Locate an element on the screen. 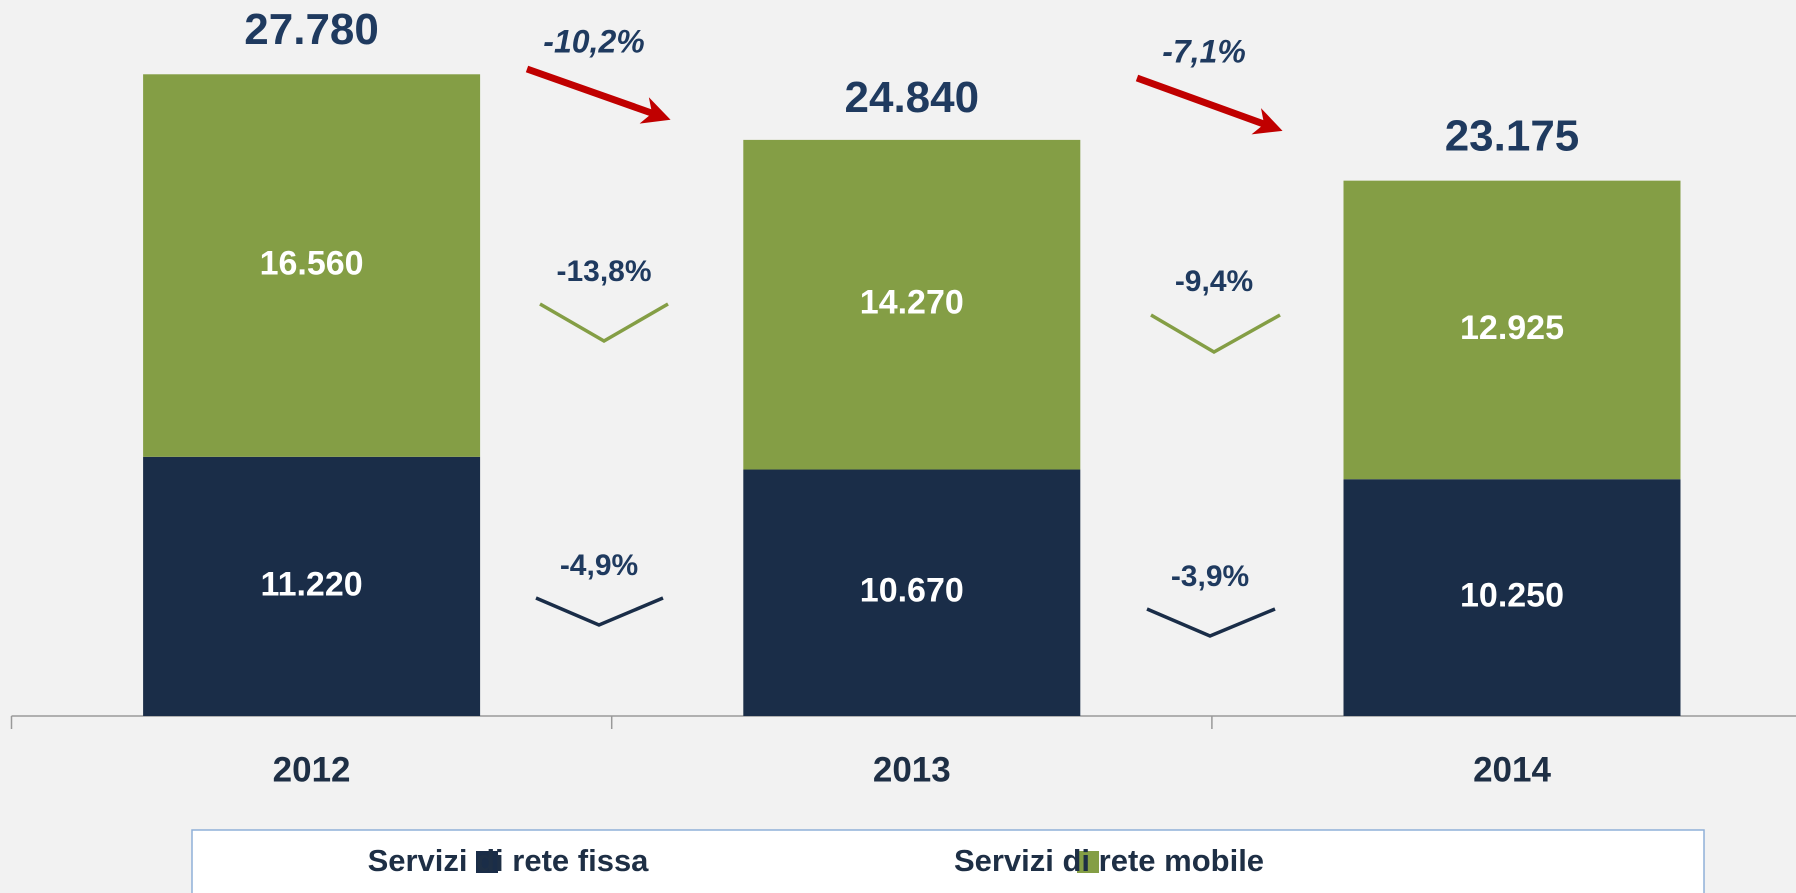 Image resolution: width=1796 pixels, height=893 pixels. annotation: -10,2% is located at coordinates (593, 41).